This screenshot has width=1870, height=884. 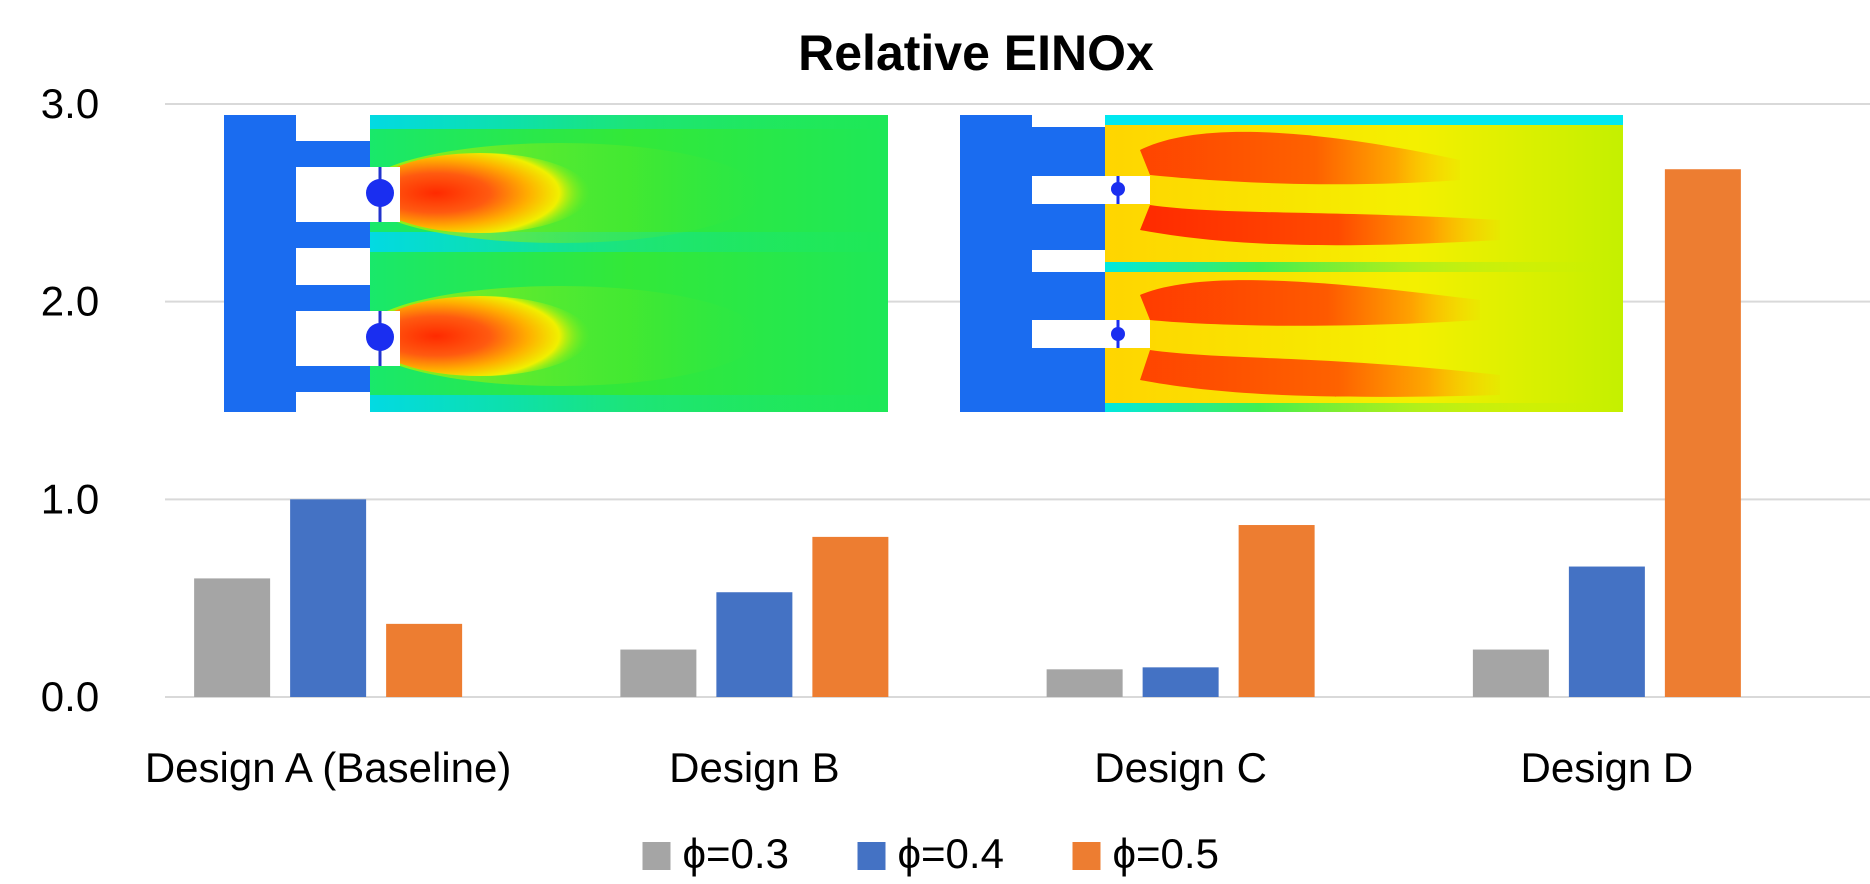 What do you see at coordinates (976, 53) in the screenshot?
I see `chart-title: Relative EINOx` at bounding box center [976, 53].